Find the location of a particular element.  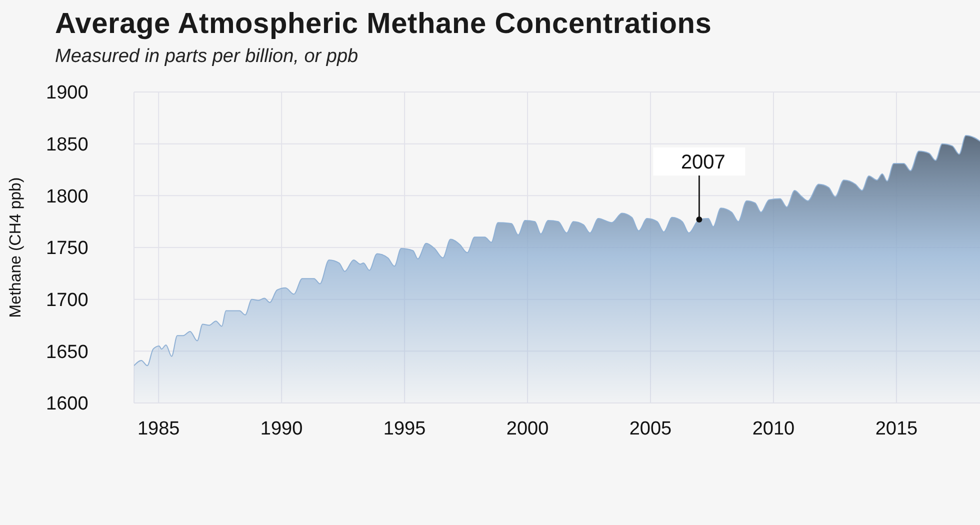

x-tick-label: 2005 is located at coordinates (650, 429).